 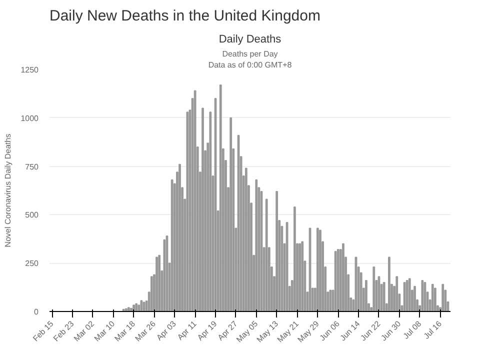 What do you see at coordinates (185, 16) in the screenshot?
I see `chart-title: Daily New Deaths in the United Kingdom` at bounding box center [185, 16].